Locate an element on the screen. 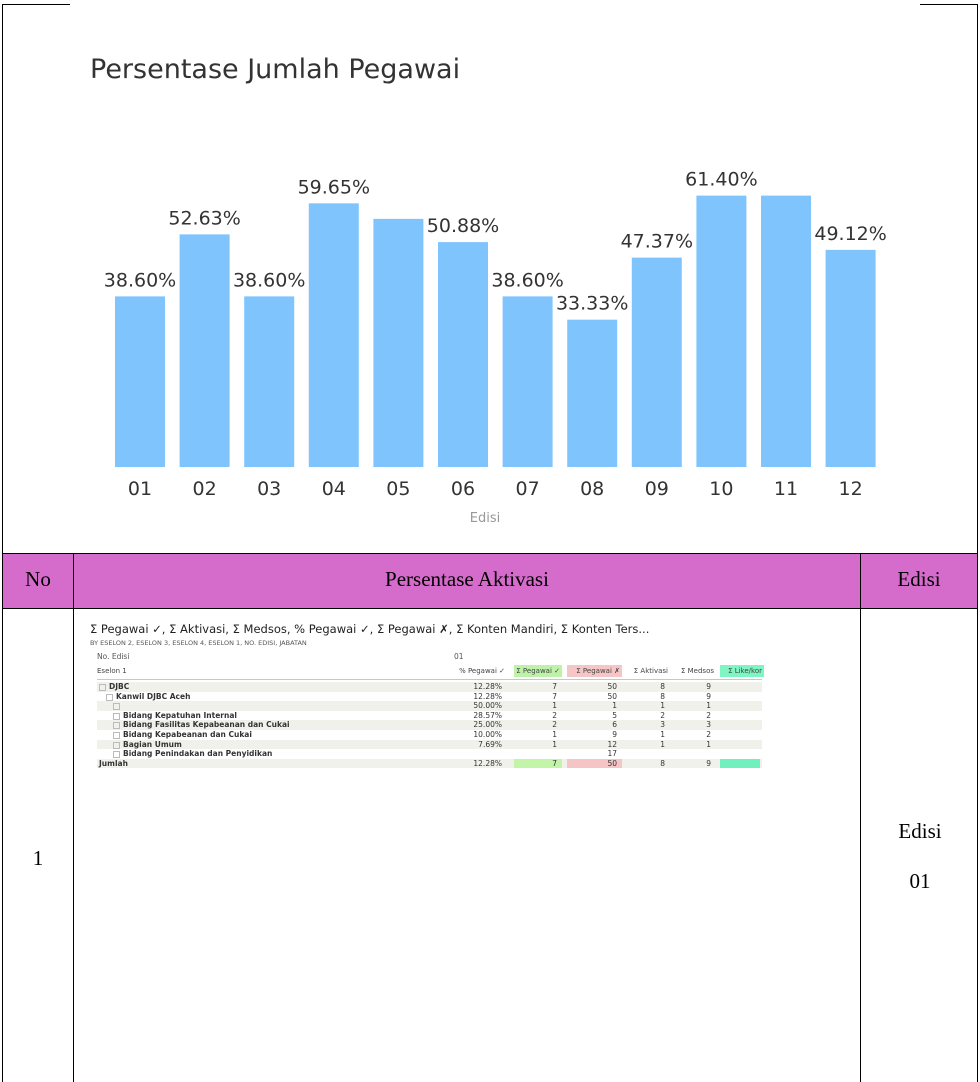 This screenshot has width=980, height=1082. x-tick-label: 07 is located at coordinates (528, 489).